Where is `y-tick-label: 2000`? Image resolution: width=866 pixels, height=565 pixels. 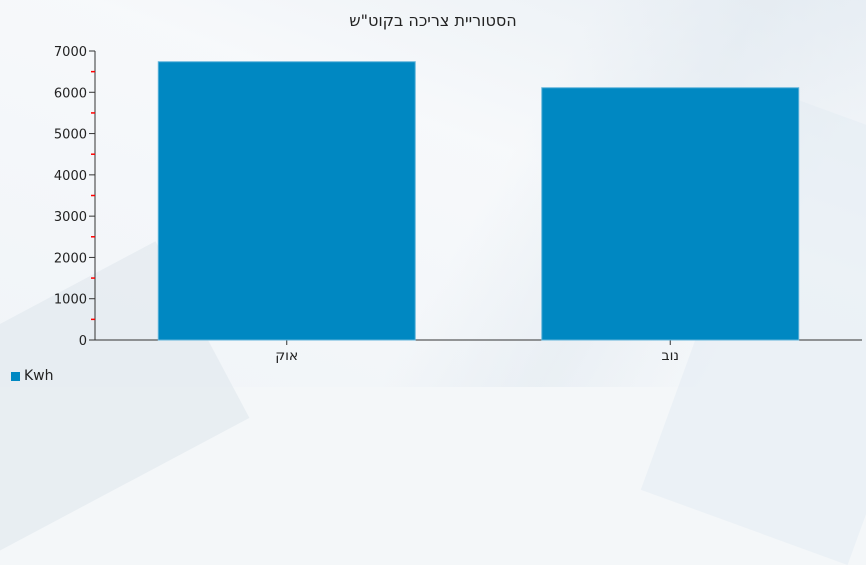 y-tick-label: 2000 is located at coordinates (70, 258).